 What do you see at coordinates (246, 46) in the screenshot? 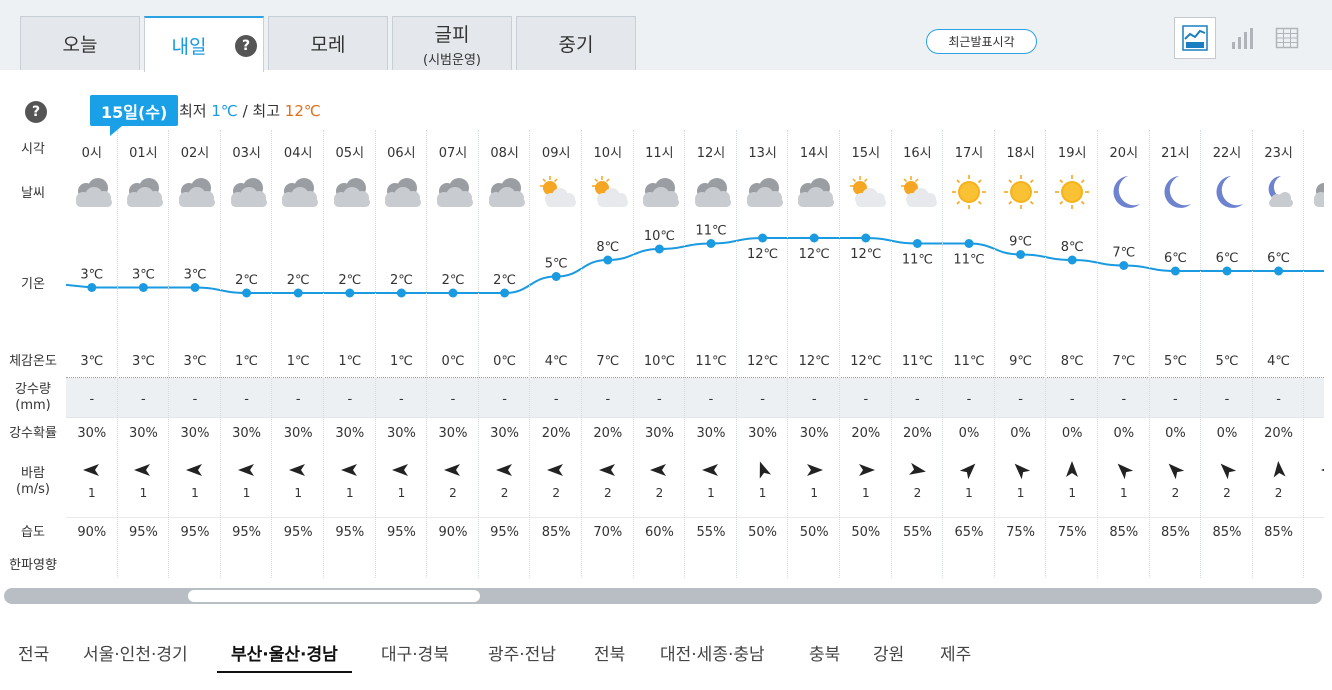
I see `help-icon: ?` at bounding box center [246, 46].